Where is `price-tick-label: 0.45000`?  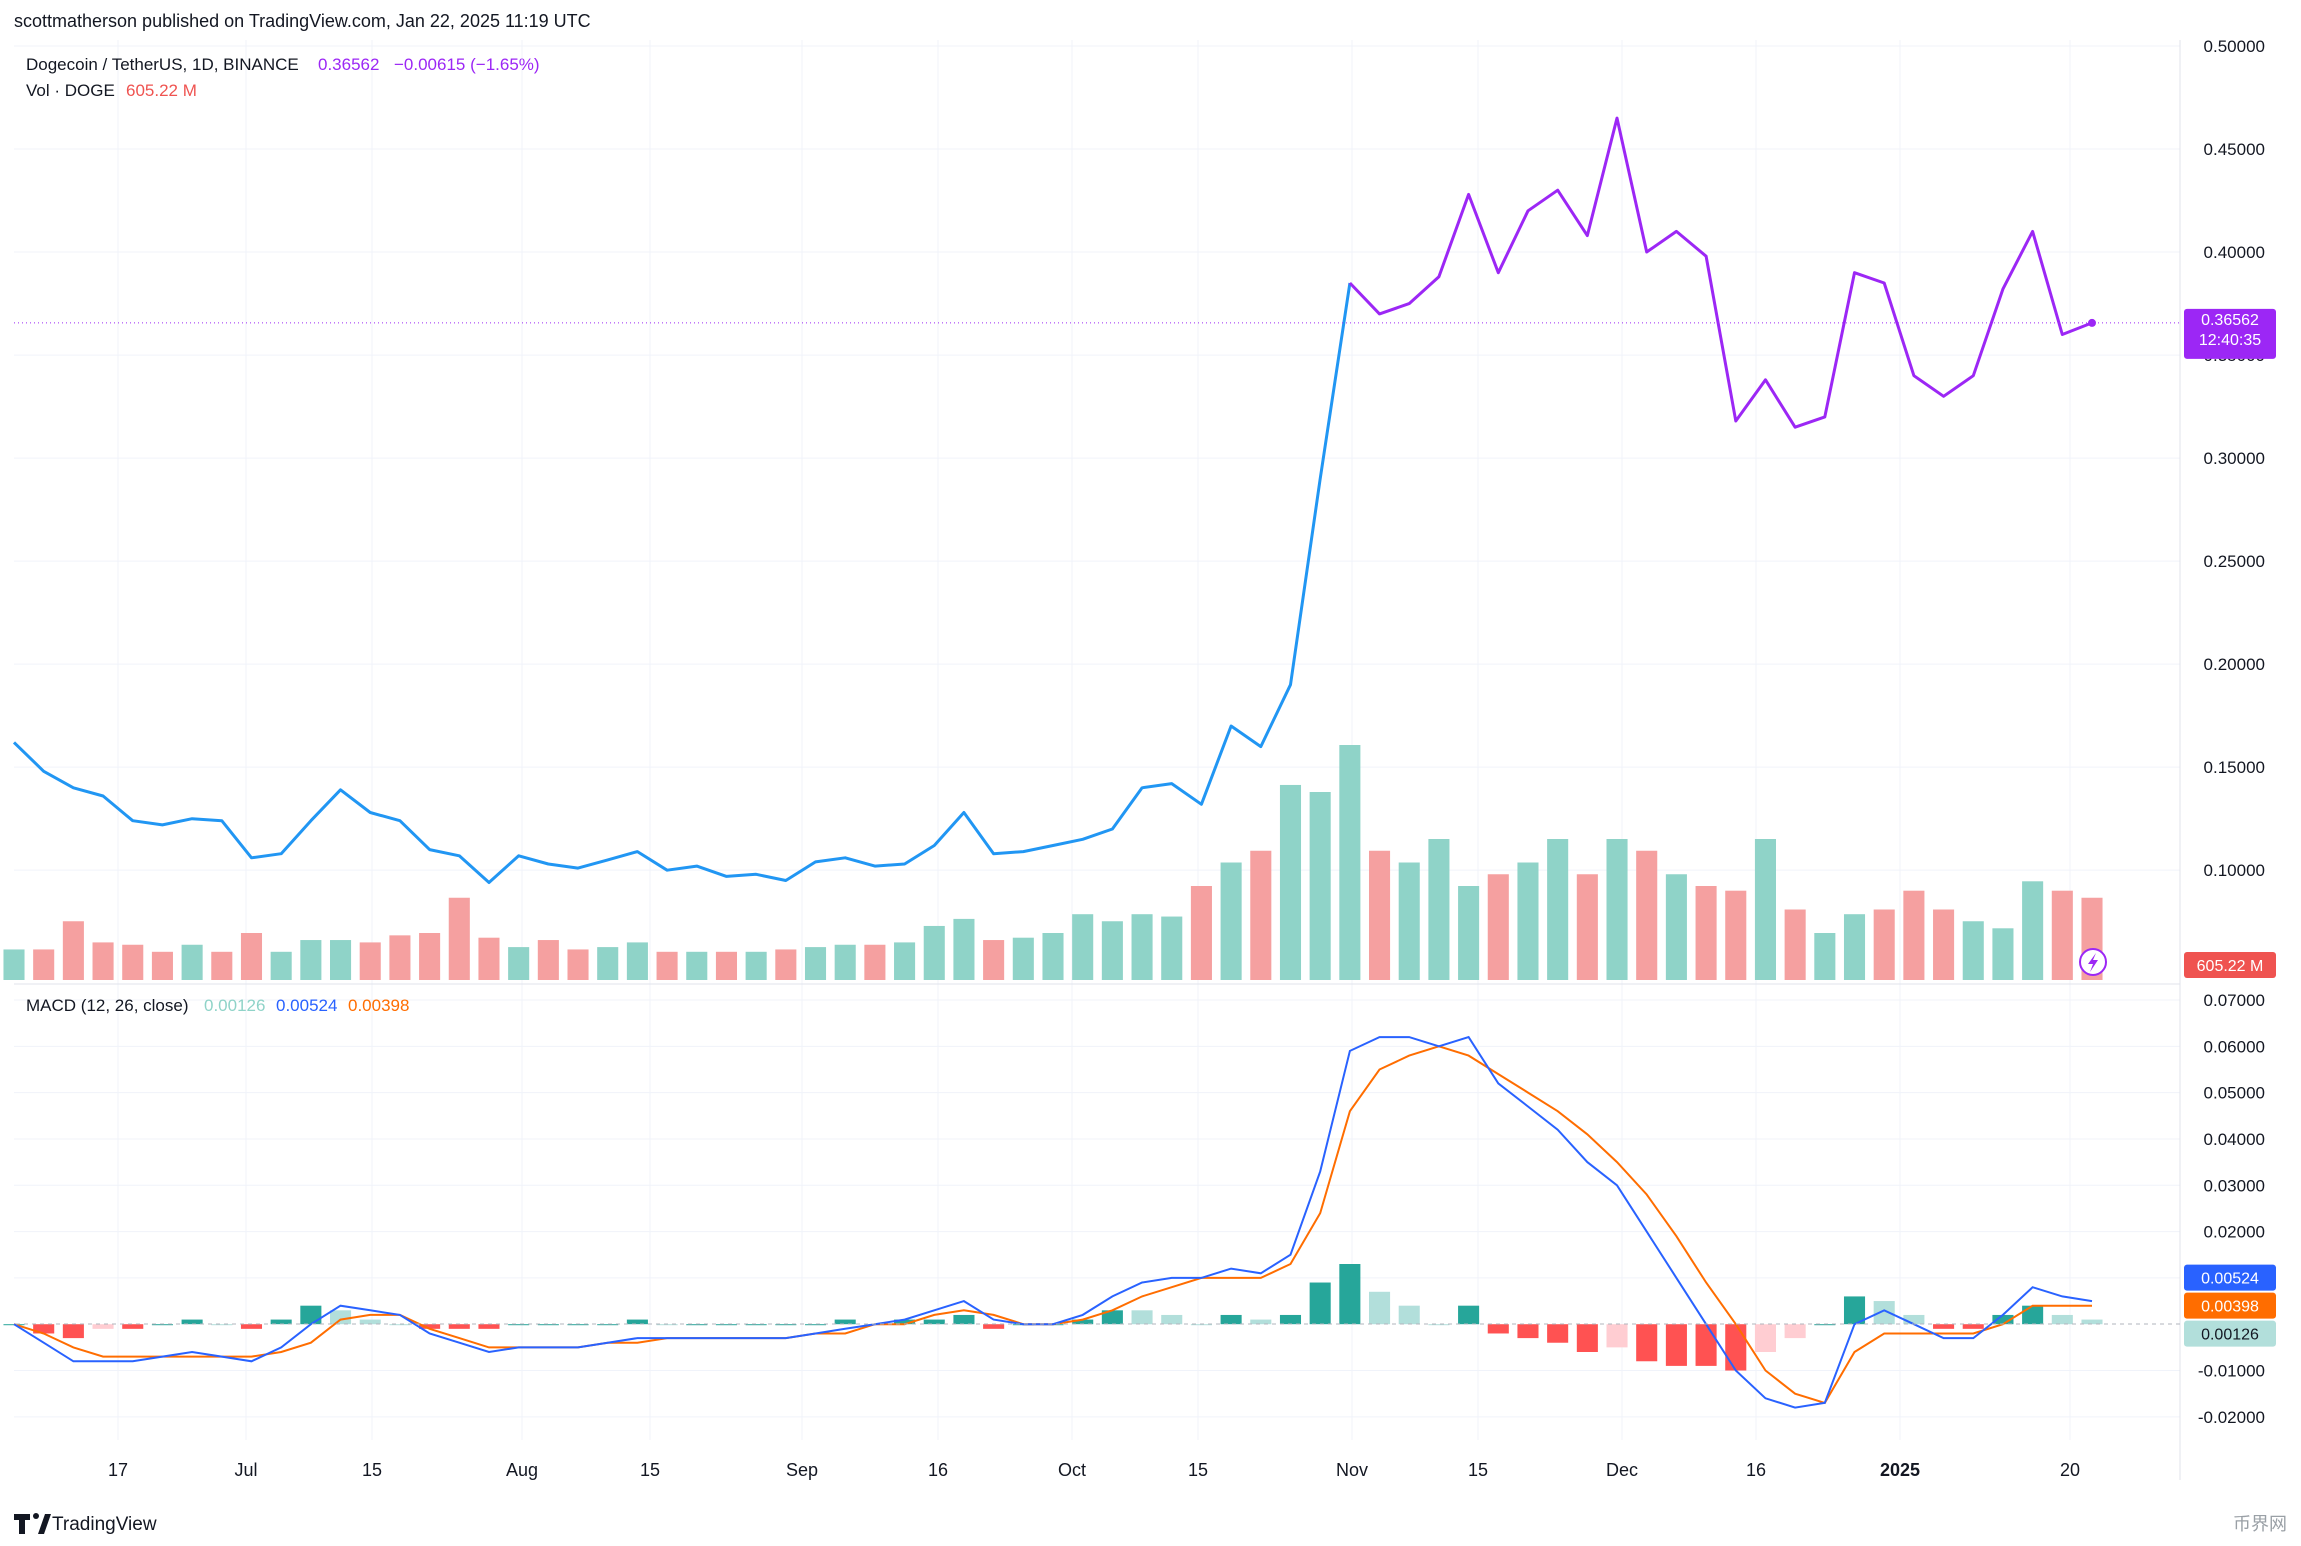
price-tick-label: 0.45000 is located at coordinates (2234, 149).